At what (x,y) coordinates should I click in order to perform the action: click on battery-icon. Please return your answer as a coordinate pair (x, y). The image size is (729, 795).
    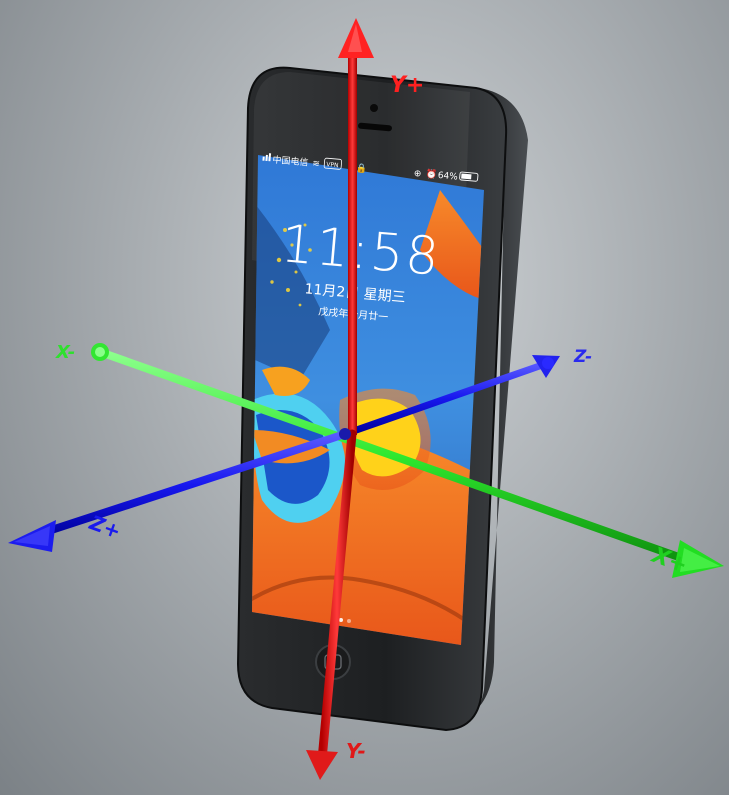
    Looking at the image, I should click on (469, 176).